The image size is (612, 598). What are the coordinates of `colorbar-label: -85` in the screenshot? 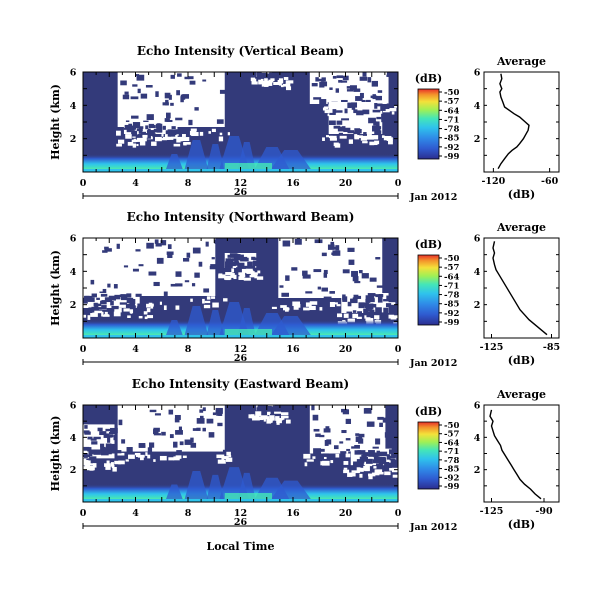 It's located at (451, 305).